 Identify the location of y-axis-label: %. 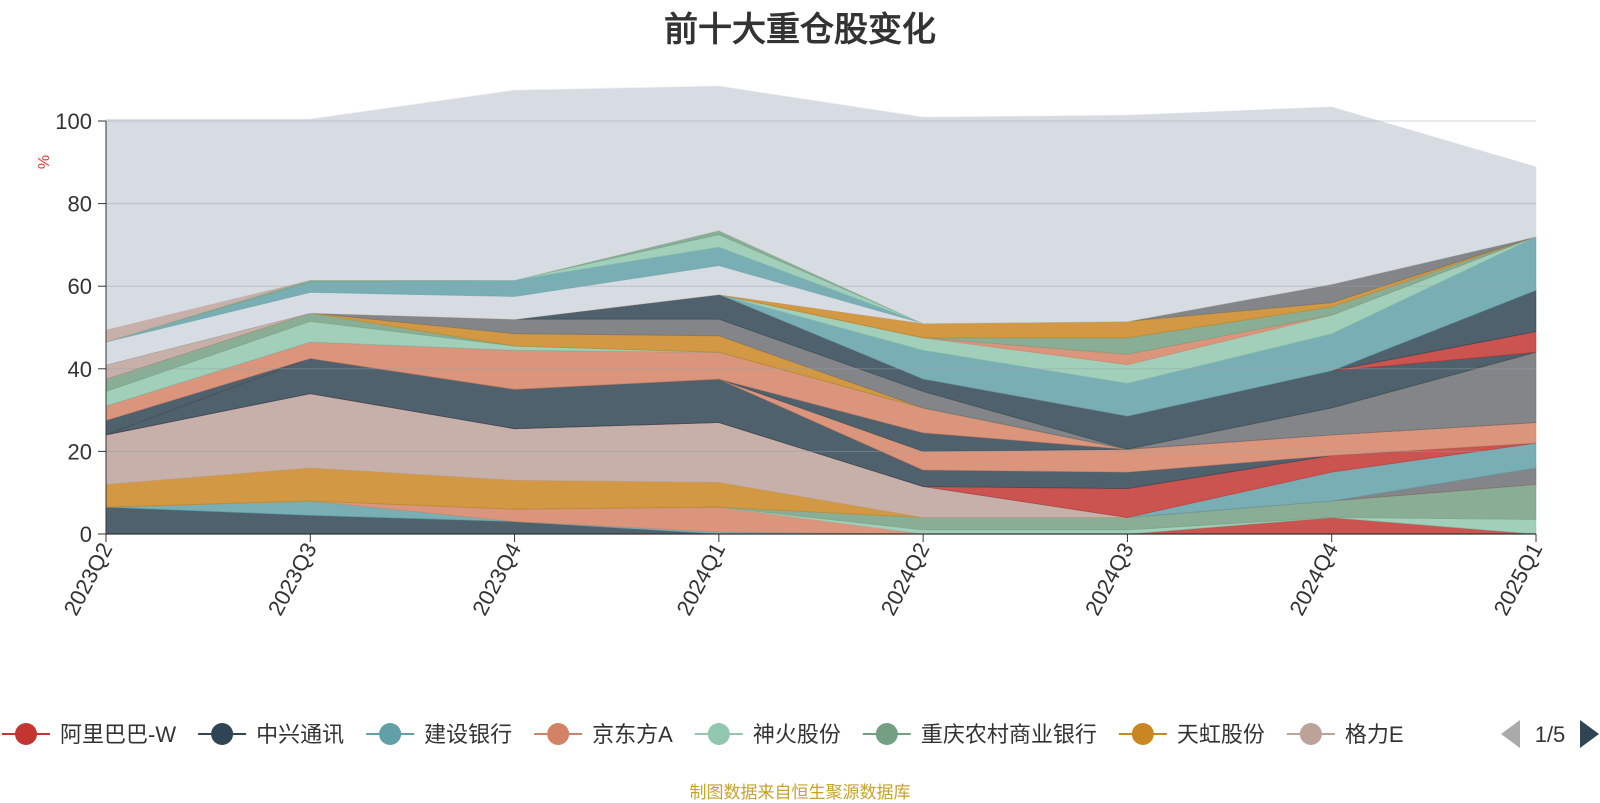
(44, 162).